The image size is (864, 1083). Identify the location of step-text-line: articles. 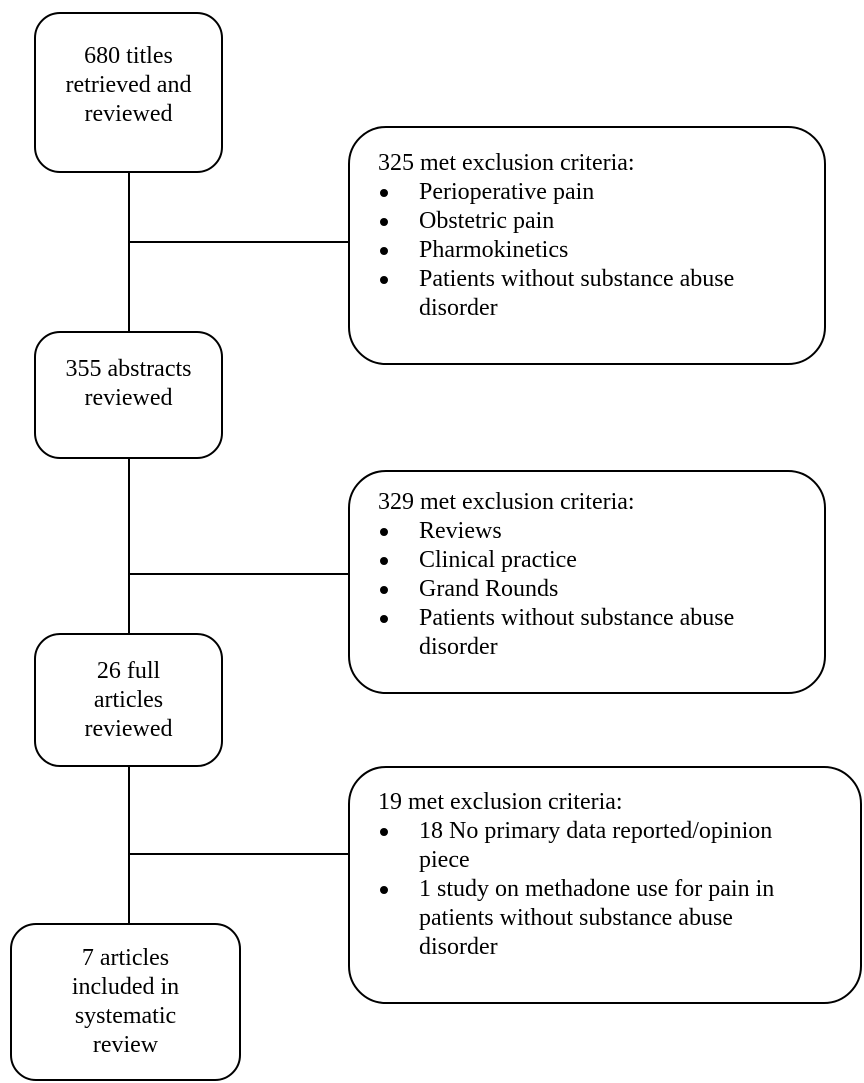
(128, 700).